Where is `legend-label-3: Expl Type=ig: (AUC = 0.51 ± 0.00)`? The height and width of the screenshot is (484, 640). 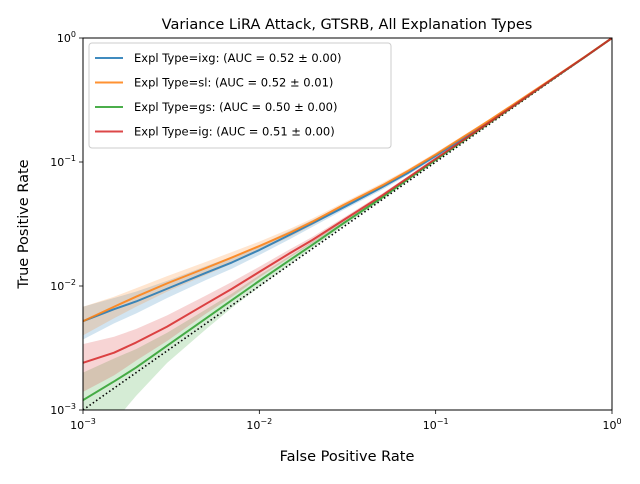
legend-label-3: Expl Type=ig: (AUC = 0.51 ± 0.00) is located at coordinates (234, 132).